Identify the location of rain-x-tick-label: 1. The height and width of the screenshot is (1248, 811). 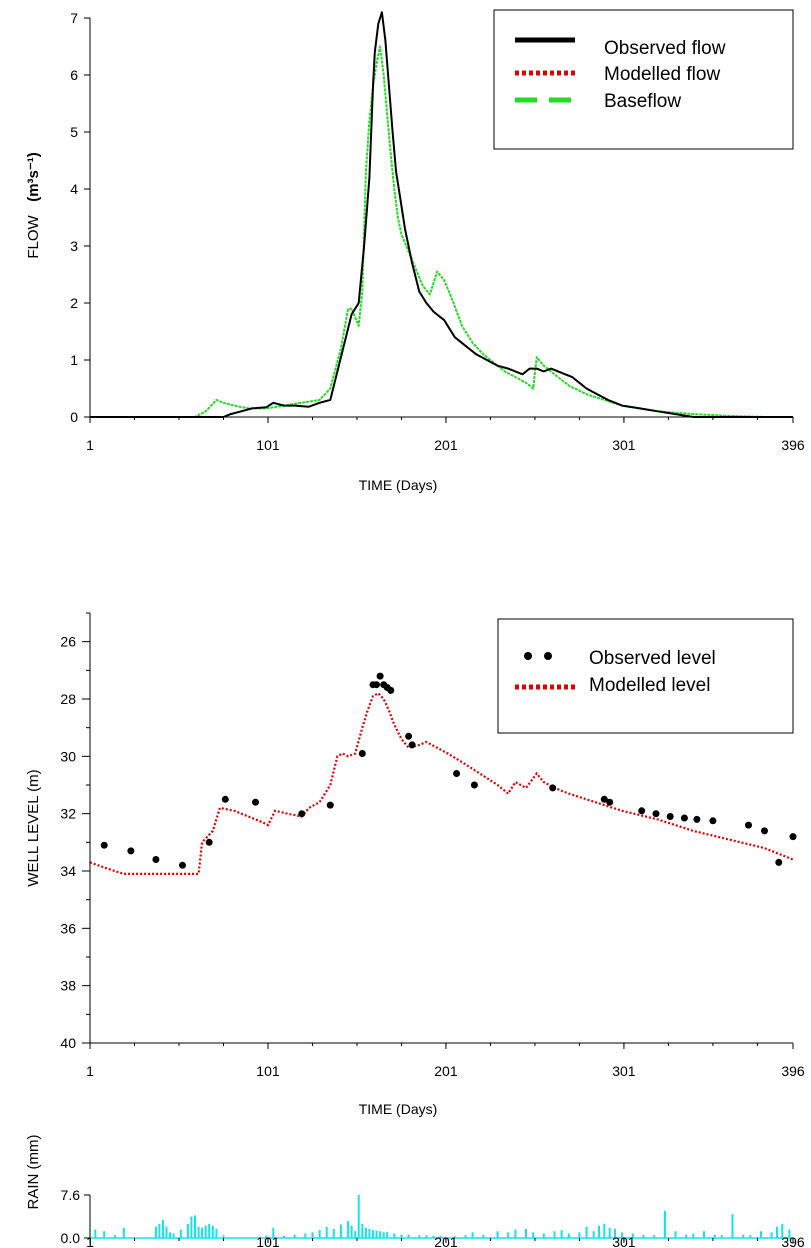
(90, 1241).